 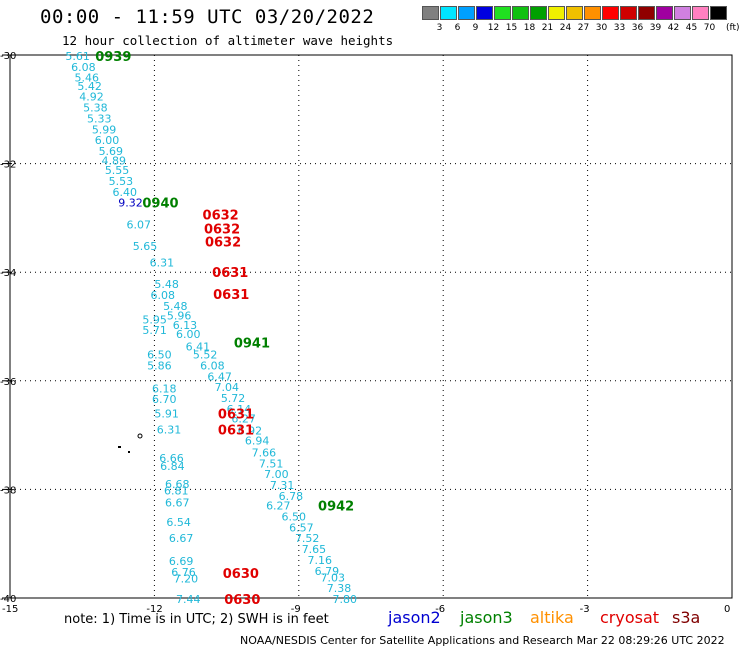 What do you see at coordinates (89, 86) in the screenshot?
I see `wave-height-label: 5.42` at bounding box center [89, 86].